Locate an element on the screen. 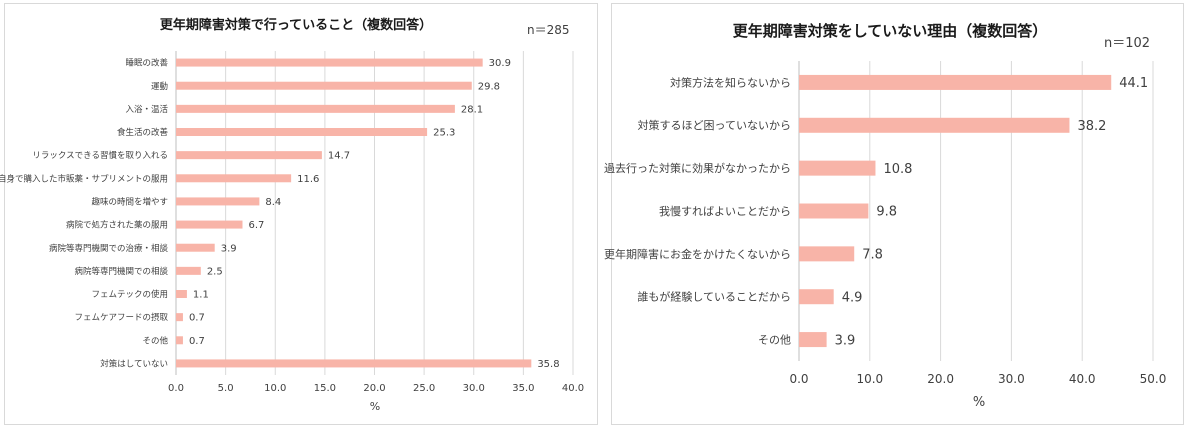 This screenshot has width=1189, height=431. value-label: 7.8 is located at coordinates (872, 255).